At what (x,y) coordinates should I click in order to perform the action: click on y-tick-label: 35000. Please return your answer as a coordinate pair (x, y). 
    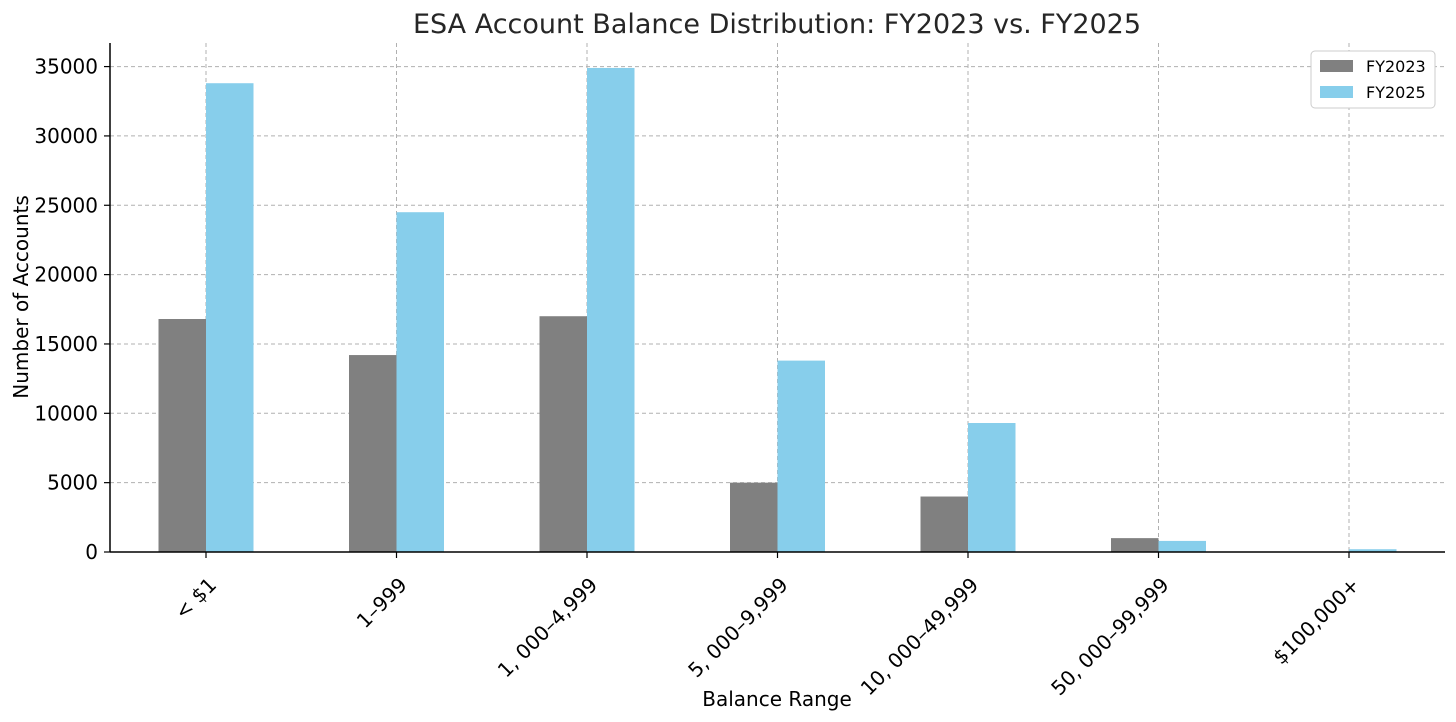
    Looking at the image, I should click on (66, 67).